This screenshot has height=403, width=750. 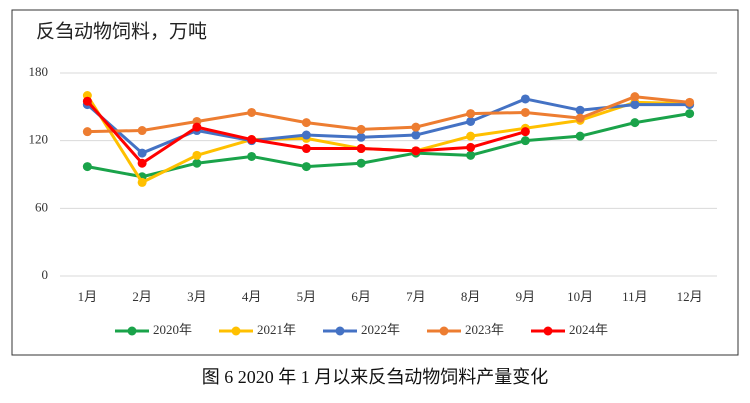 What do you see at coordinates (416, 296) in the screenshot?
I see `x-tick-label: 7月` at bounding box center [416, 296].